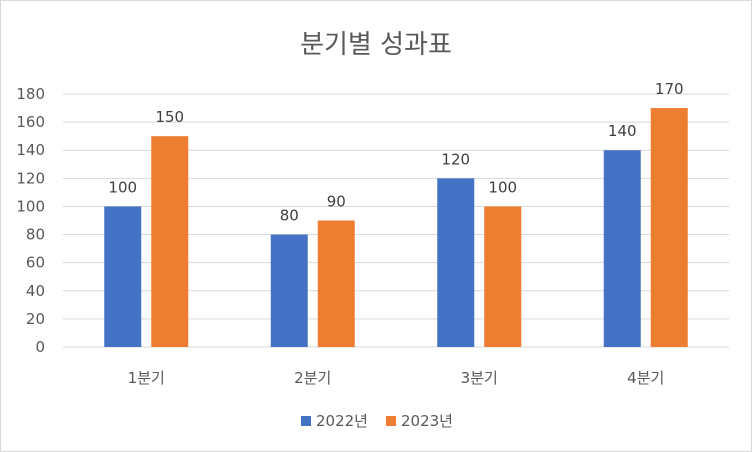 This screenshot has height=452, width=752. Describe the element at coordinates (289, 216) in the screenshot. I see `data-label: 80` at that location.